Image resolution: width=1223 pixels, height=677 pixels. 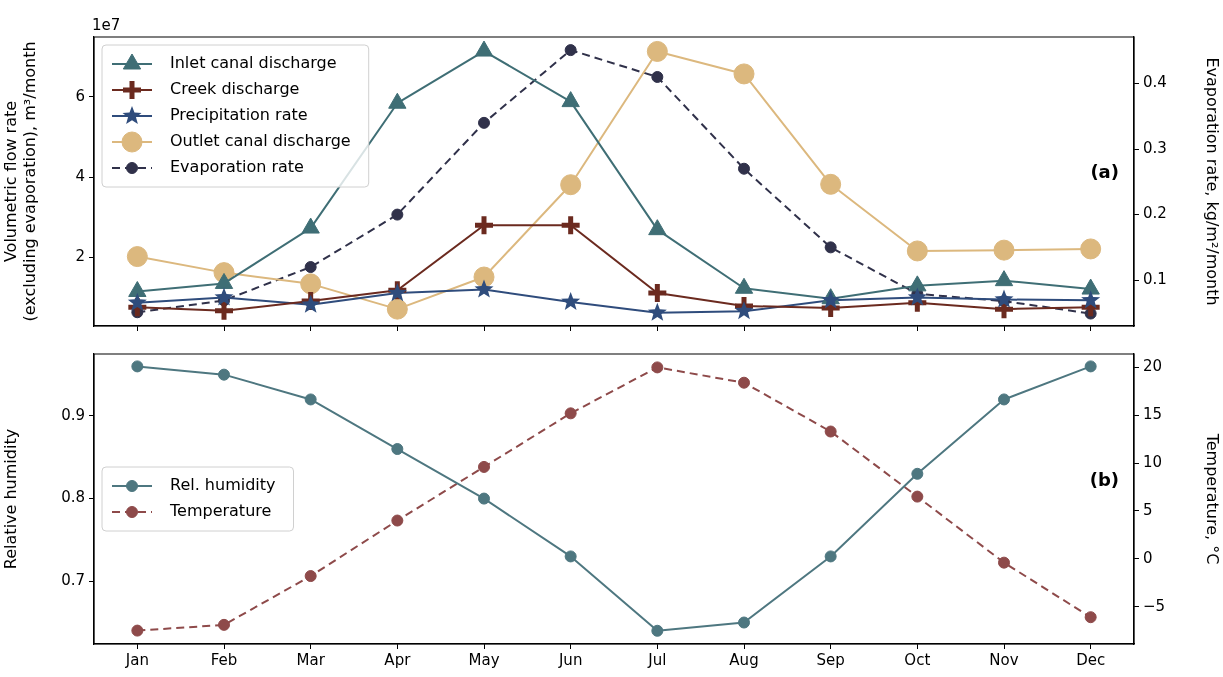 I want to click on y2-tick-label: 20, so click(x=1153, y=366).